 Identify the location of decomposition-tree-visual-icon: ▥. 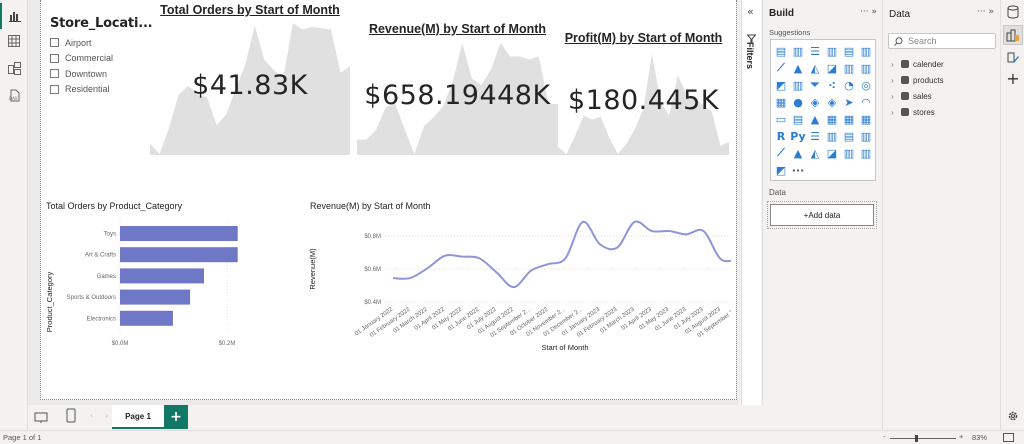
(832, 136).